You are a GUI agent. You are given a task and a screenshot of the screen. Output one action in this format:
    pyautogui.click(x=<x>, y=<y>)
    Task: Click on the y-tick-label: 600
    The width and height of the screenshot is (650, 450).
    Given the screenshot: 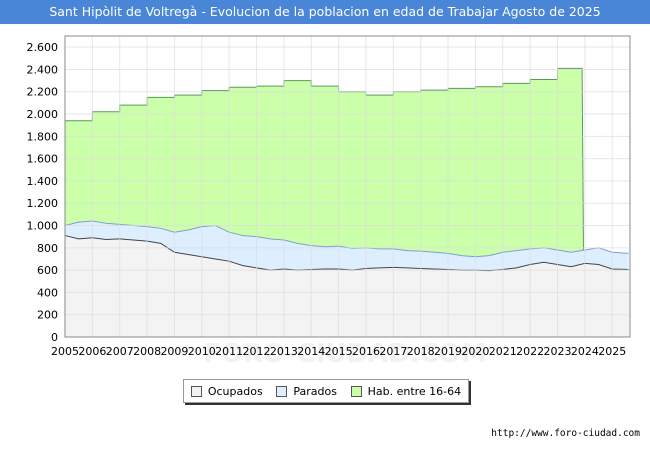 What is the action you would take?
    pyautogui.click(x=47, y=270)
    